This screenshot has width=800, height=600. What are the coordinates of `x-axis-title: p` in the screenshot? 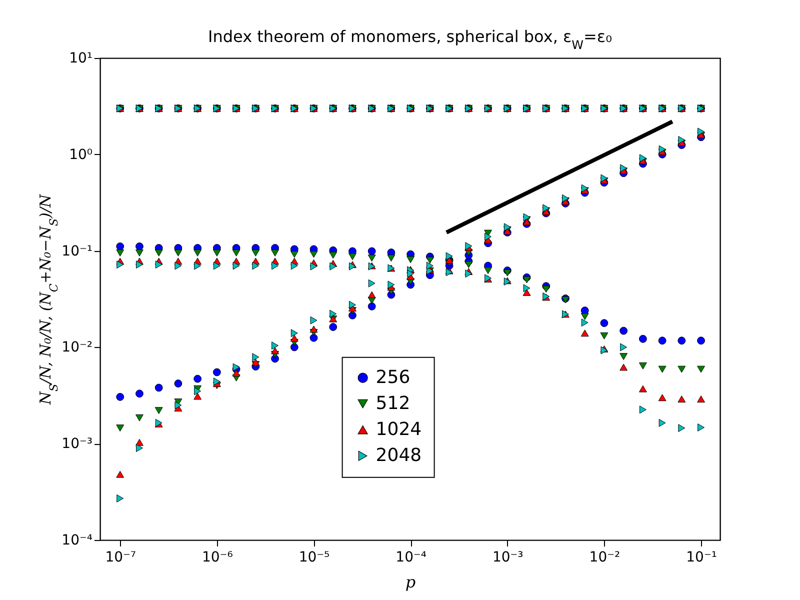 It's located at (410, 582).